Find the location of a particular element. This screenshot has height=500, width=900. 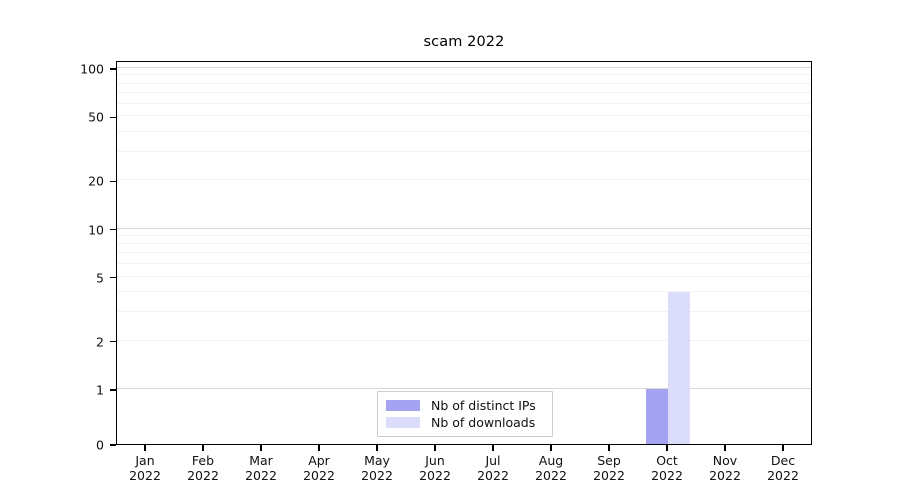

x-tick-label-month: Mar is located at coordinates (261, 460).